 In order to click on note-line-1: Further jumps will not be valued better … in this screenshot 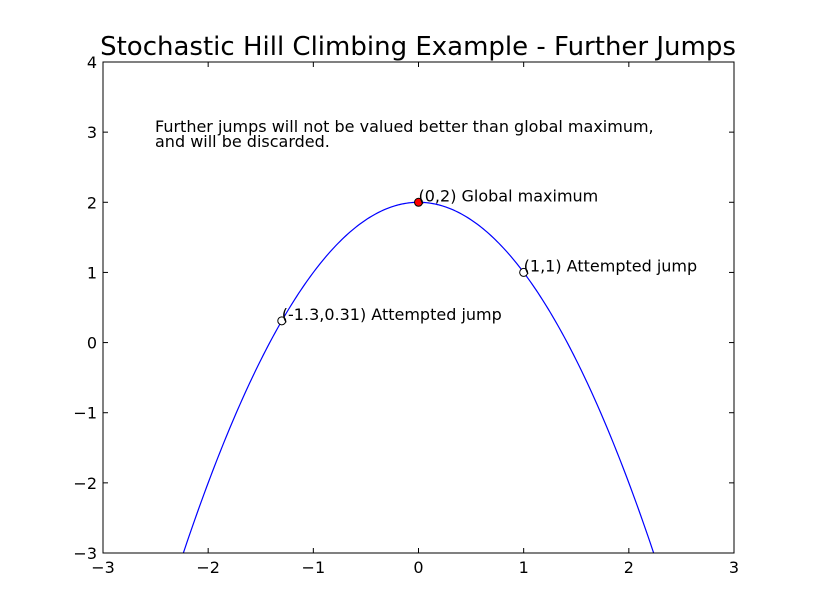, I will do `click(404, 126)`.